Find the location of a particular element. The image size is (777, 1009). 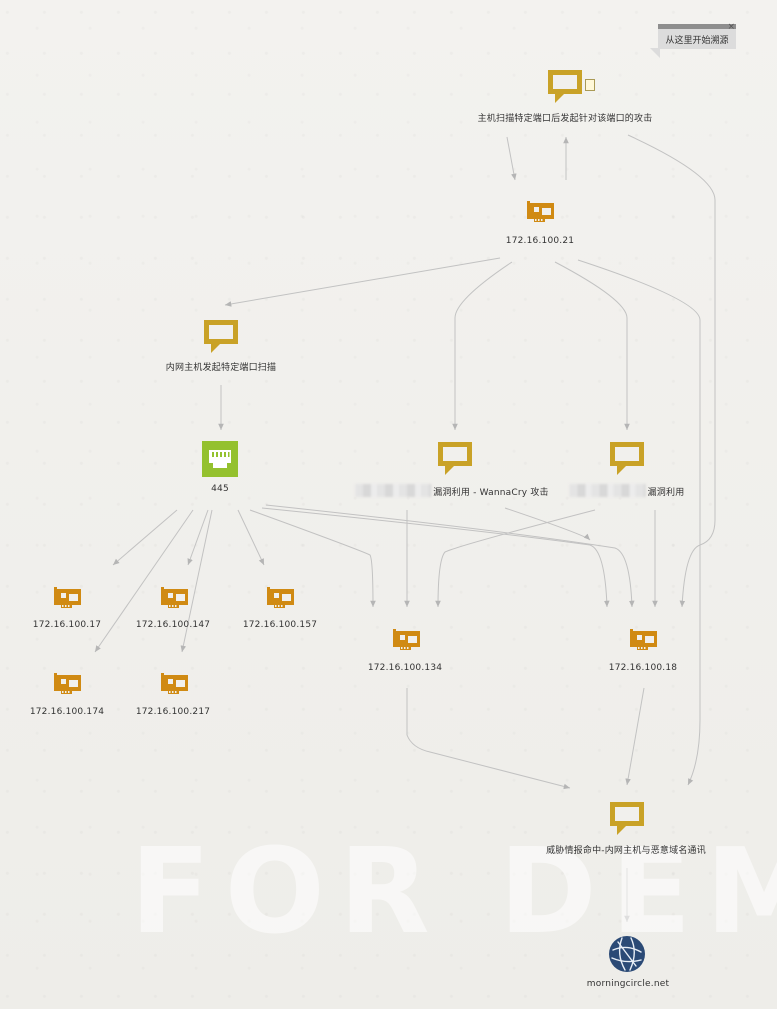

event-internal-scan-node is located at coordinates (221, 339).